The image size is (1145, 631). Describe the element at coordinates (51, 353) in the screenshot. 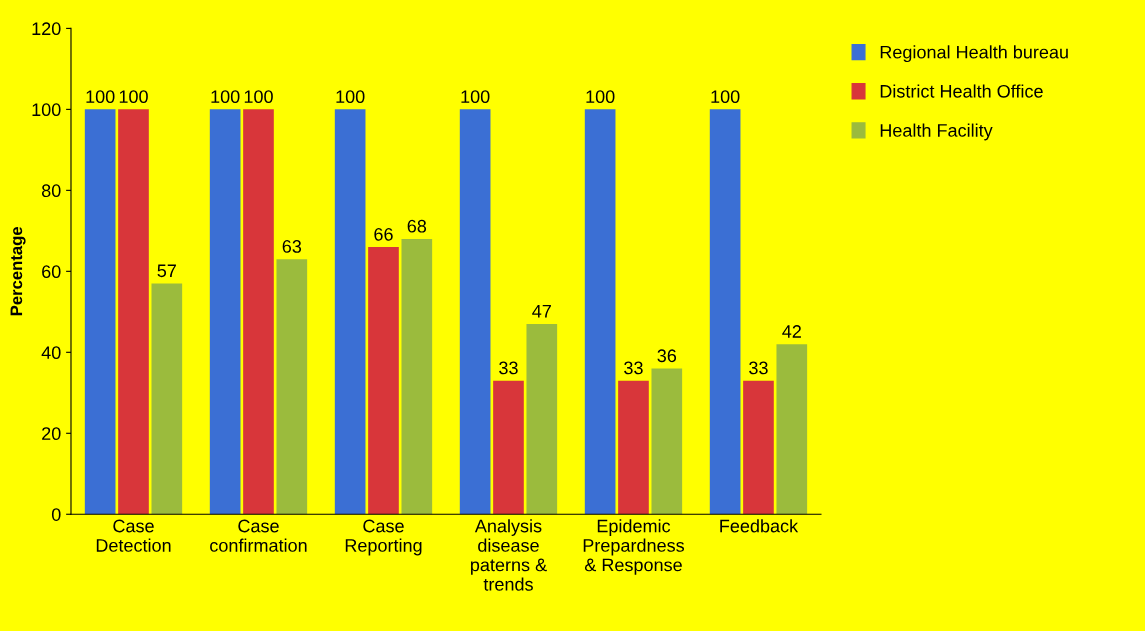

I see `y-tick-label: 40` at that location.